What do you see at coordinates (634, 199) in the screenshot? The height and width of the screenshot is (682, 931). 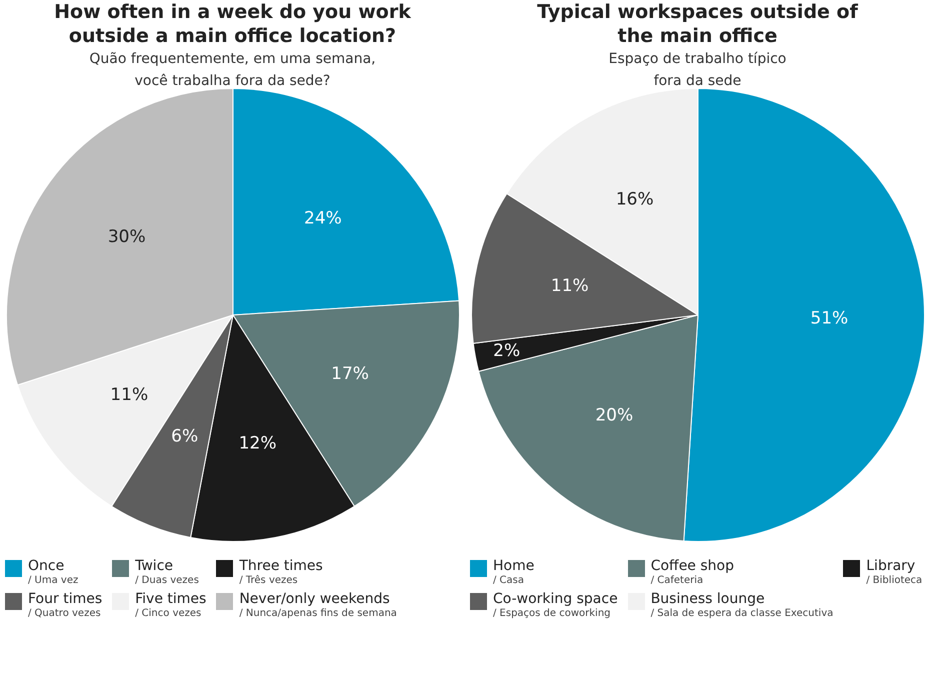 I see `data-label: 16%` at bounding box center [634, 199].